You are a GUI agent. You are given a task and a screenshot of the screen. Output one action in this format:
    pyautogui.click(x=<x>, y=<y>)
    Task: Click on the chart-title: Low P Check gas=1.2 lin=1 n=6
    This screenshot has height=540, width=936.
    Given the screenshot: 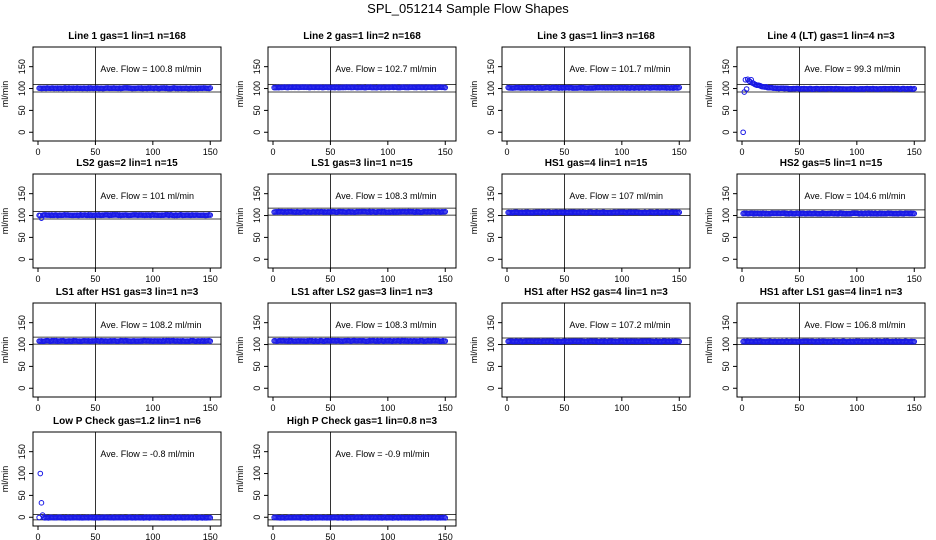 What is the action you would take?
    pyautogui.click(x=127, y=421)
    